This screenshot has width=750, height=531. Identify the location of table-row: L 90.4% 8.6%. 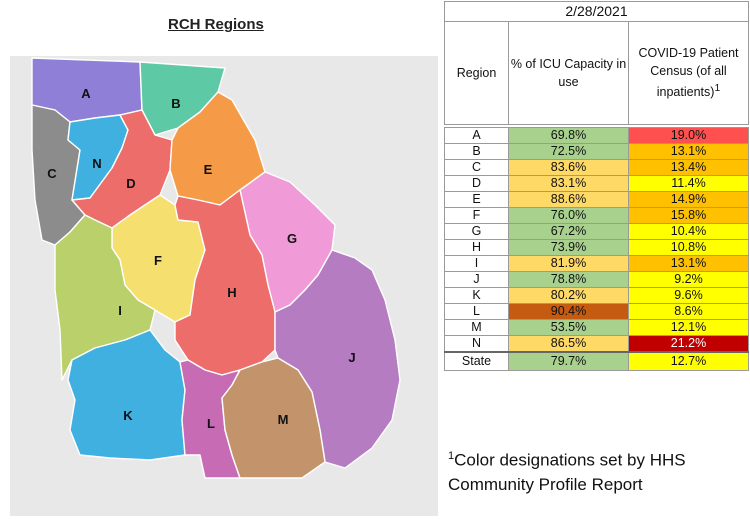
(596, 311).